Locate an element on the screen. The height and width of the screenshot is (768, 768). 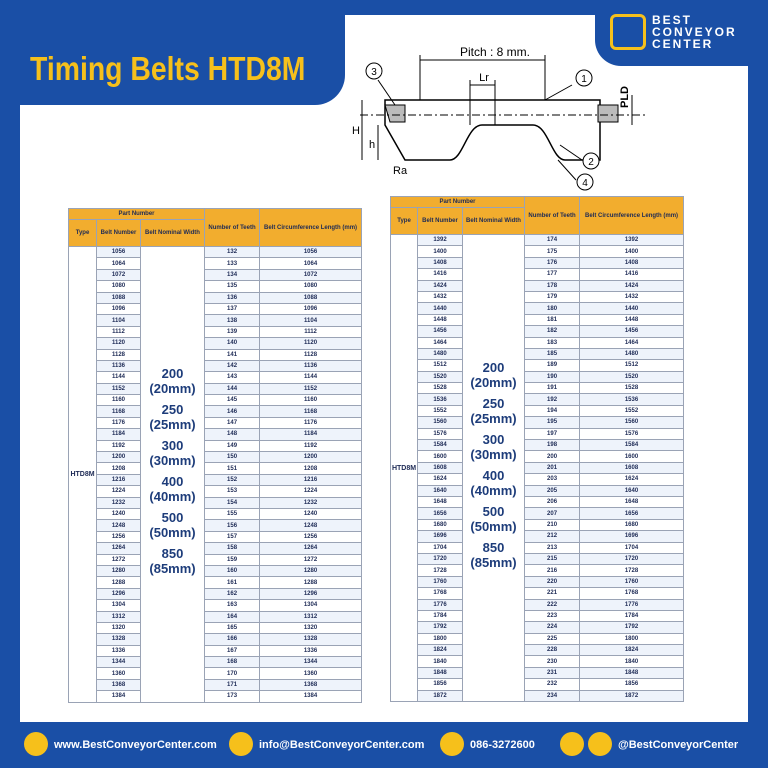
value-cell: 222 is located at coordinates (552, 604).